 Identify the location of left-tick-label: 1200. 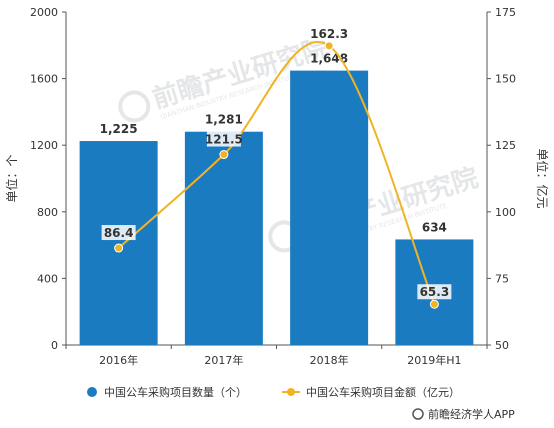
(44, 145).